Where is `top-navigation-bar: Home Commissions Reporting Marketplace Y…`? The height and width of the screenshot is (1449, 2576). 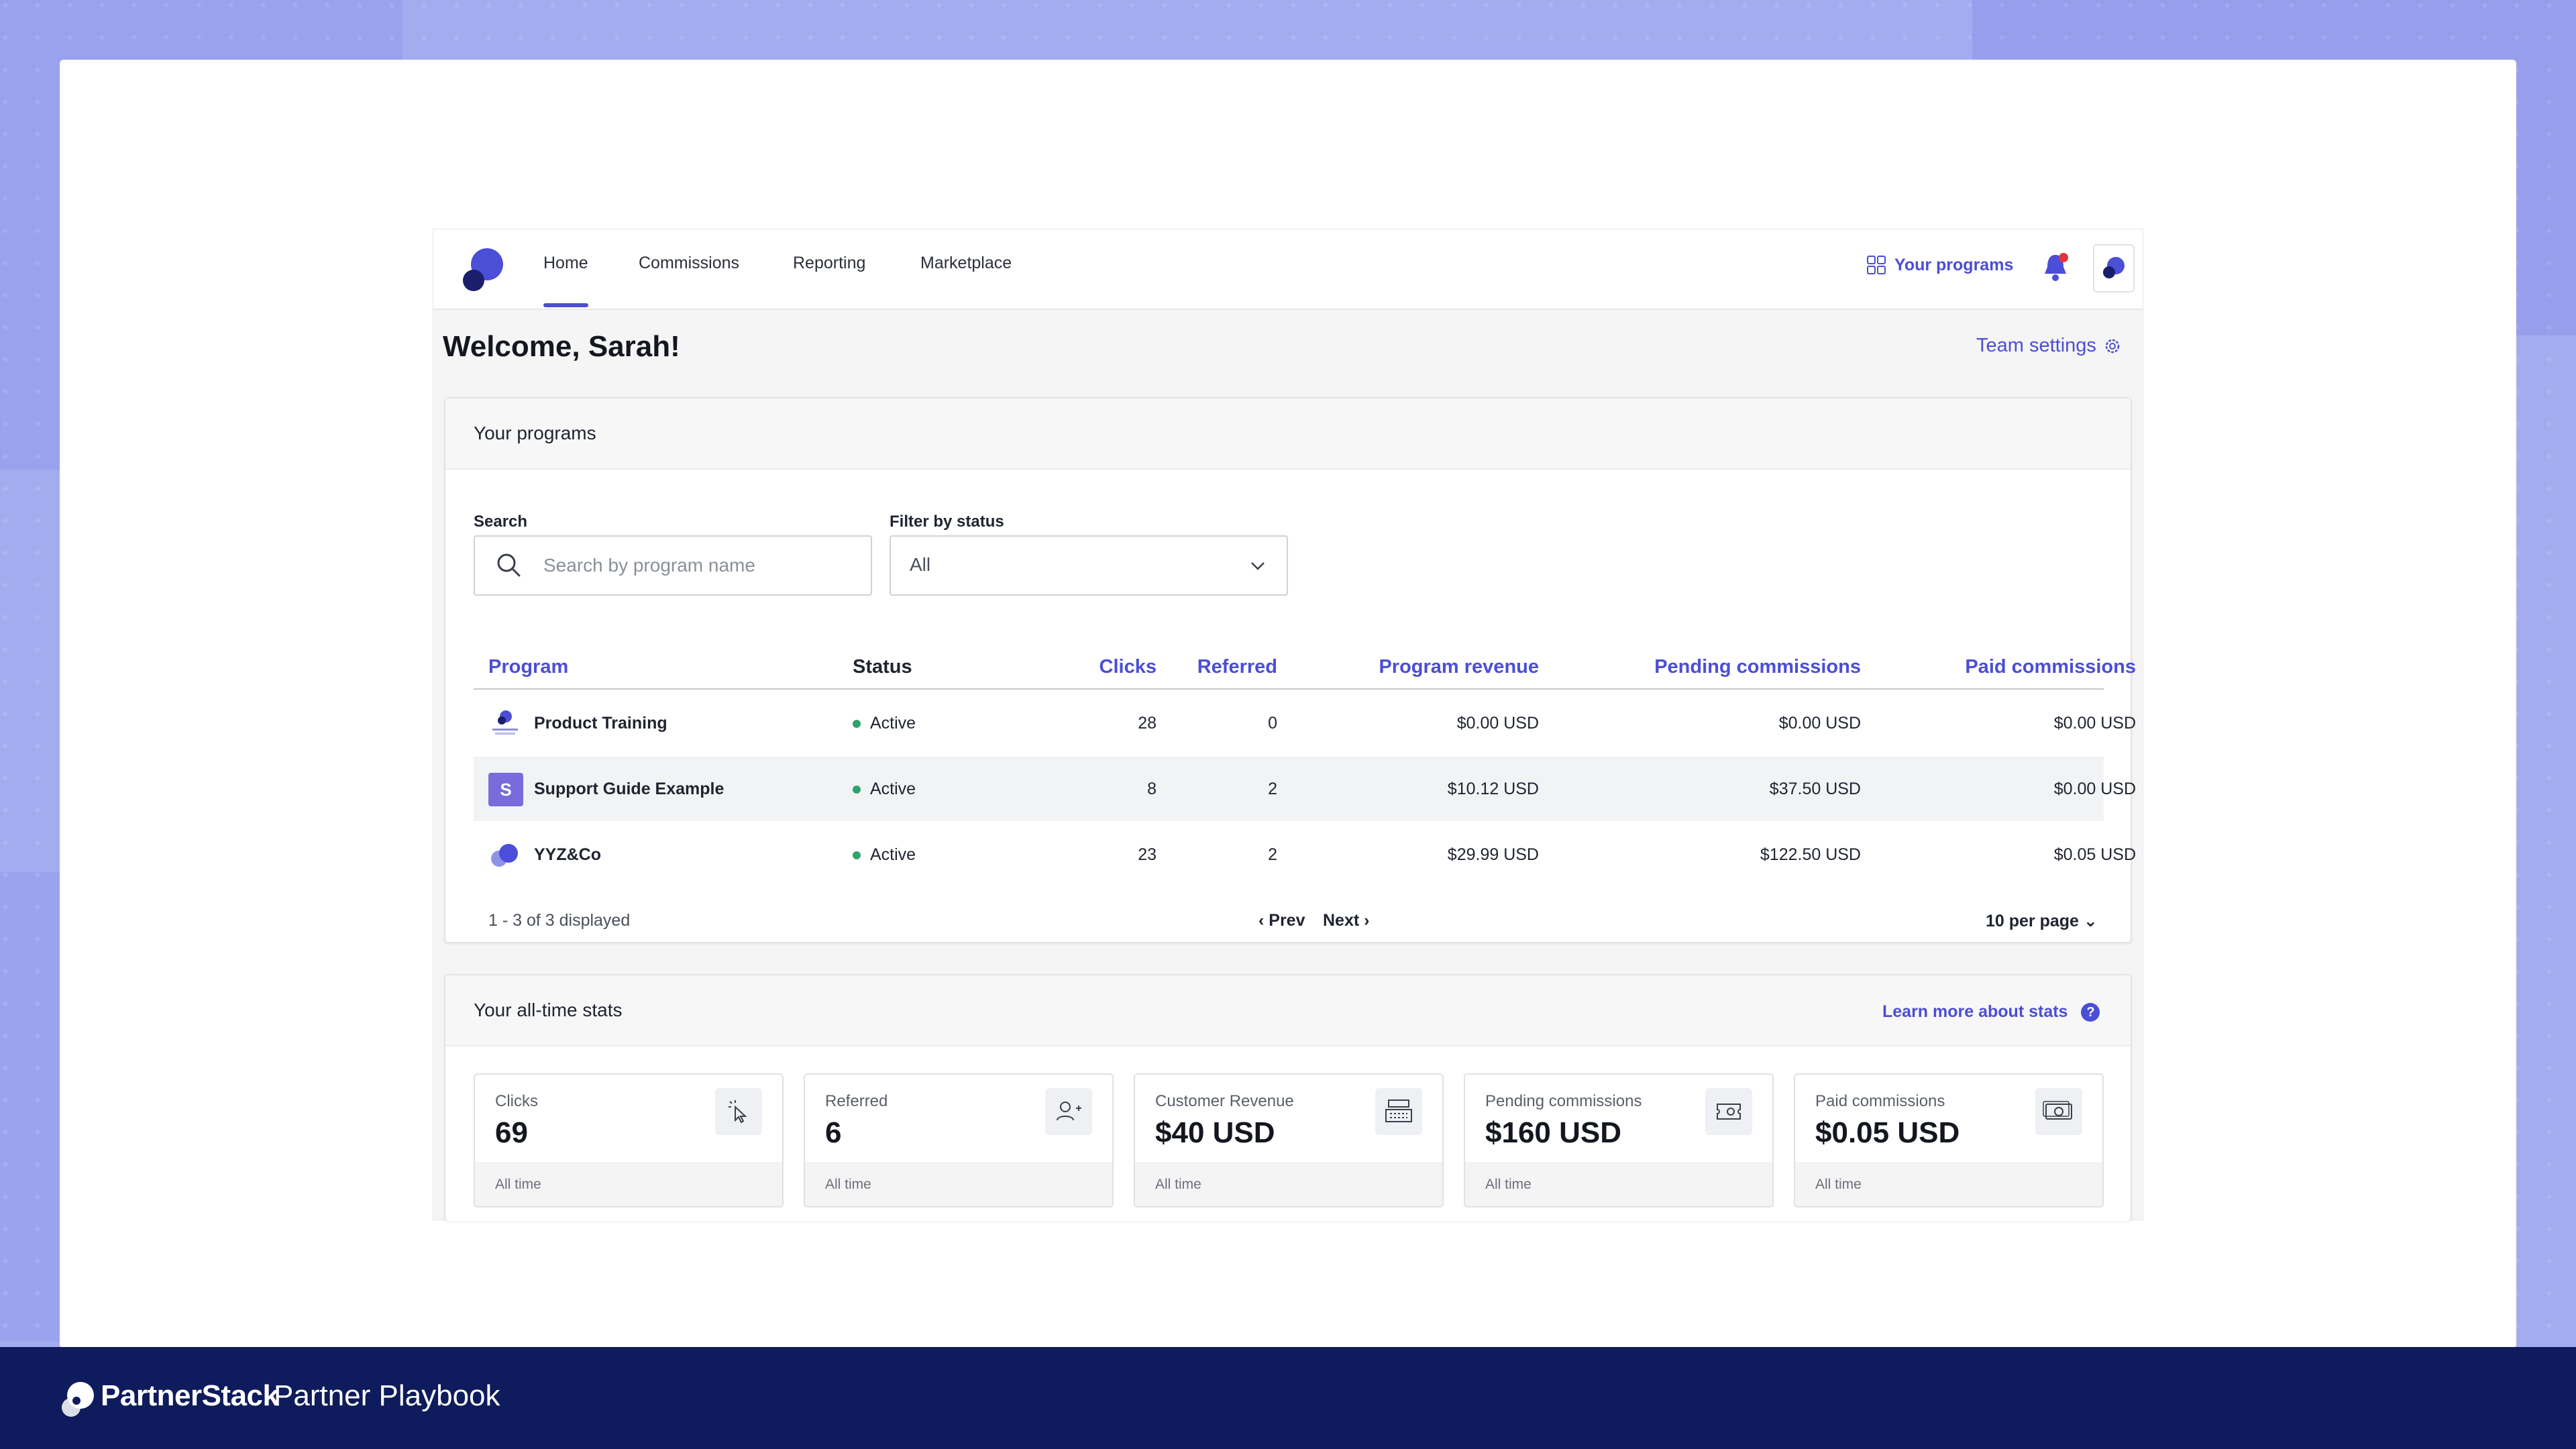 top-navigation-bar: Home Commissions Reporting Marketplace Y… is located at coordinates (1288, 269).